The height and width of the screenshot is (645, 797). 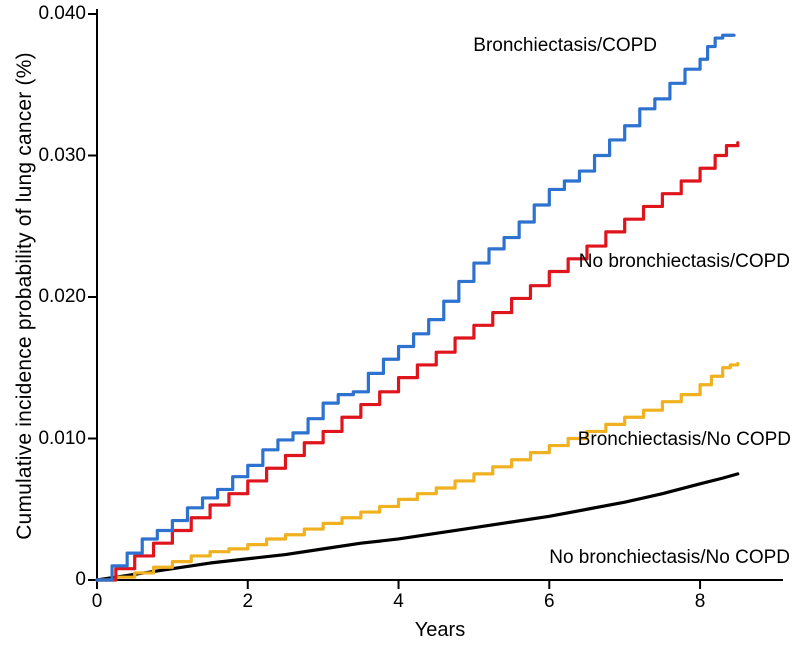 What do you see at coordinates (62, 296) in the screenshot?
I see `y-tick-label-0.020: 0.020` at bounding box center [62, 296].